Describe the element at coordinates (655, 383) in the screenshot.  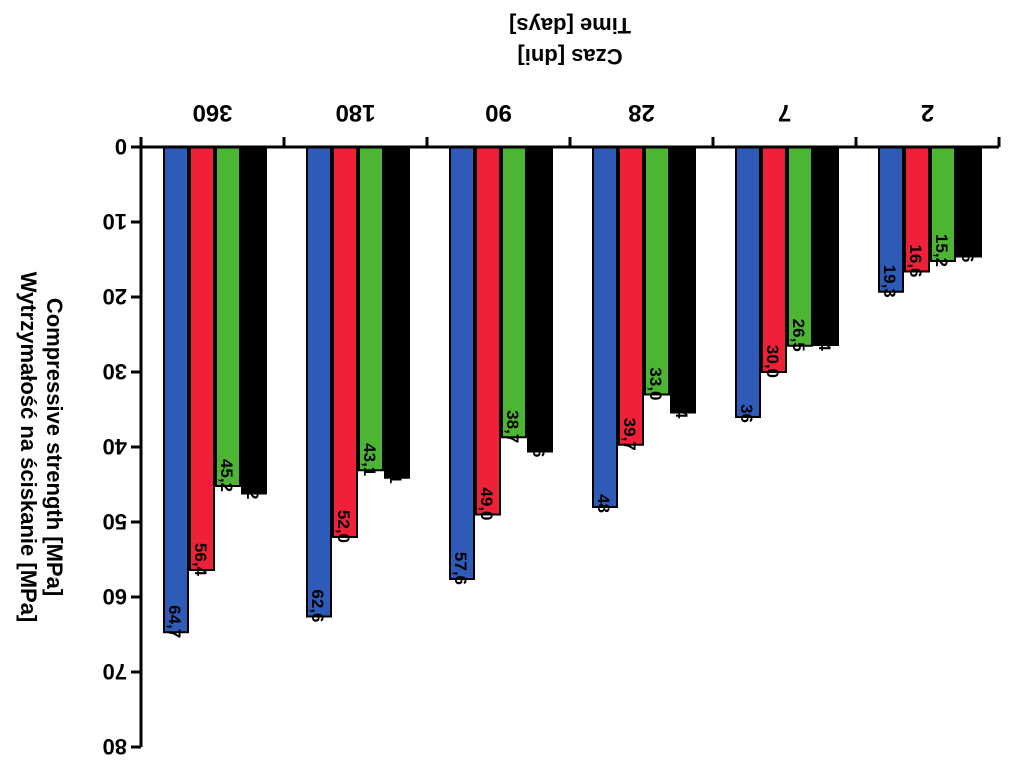
I see `data-label-28-s2: 33,0` at that location.